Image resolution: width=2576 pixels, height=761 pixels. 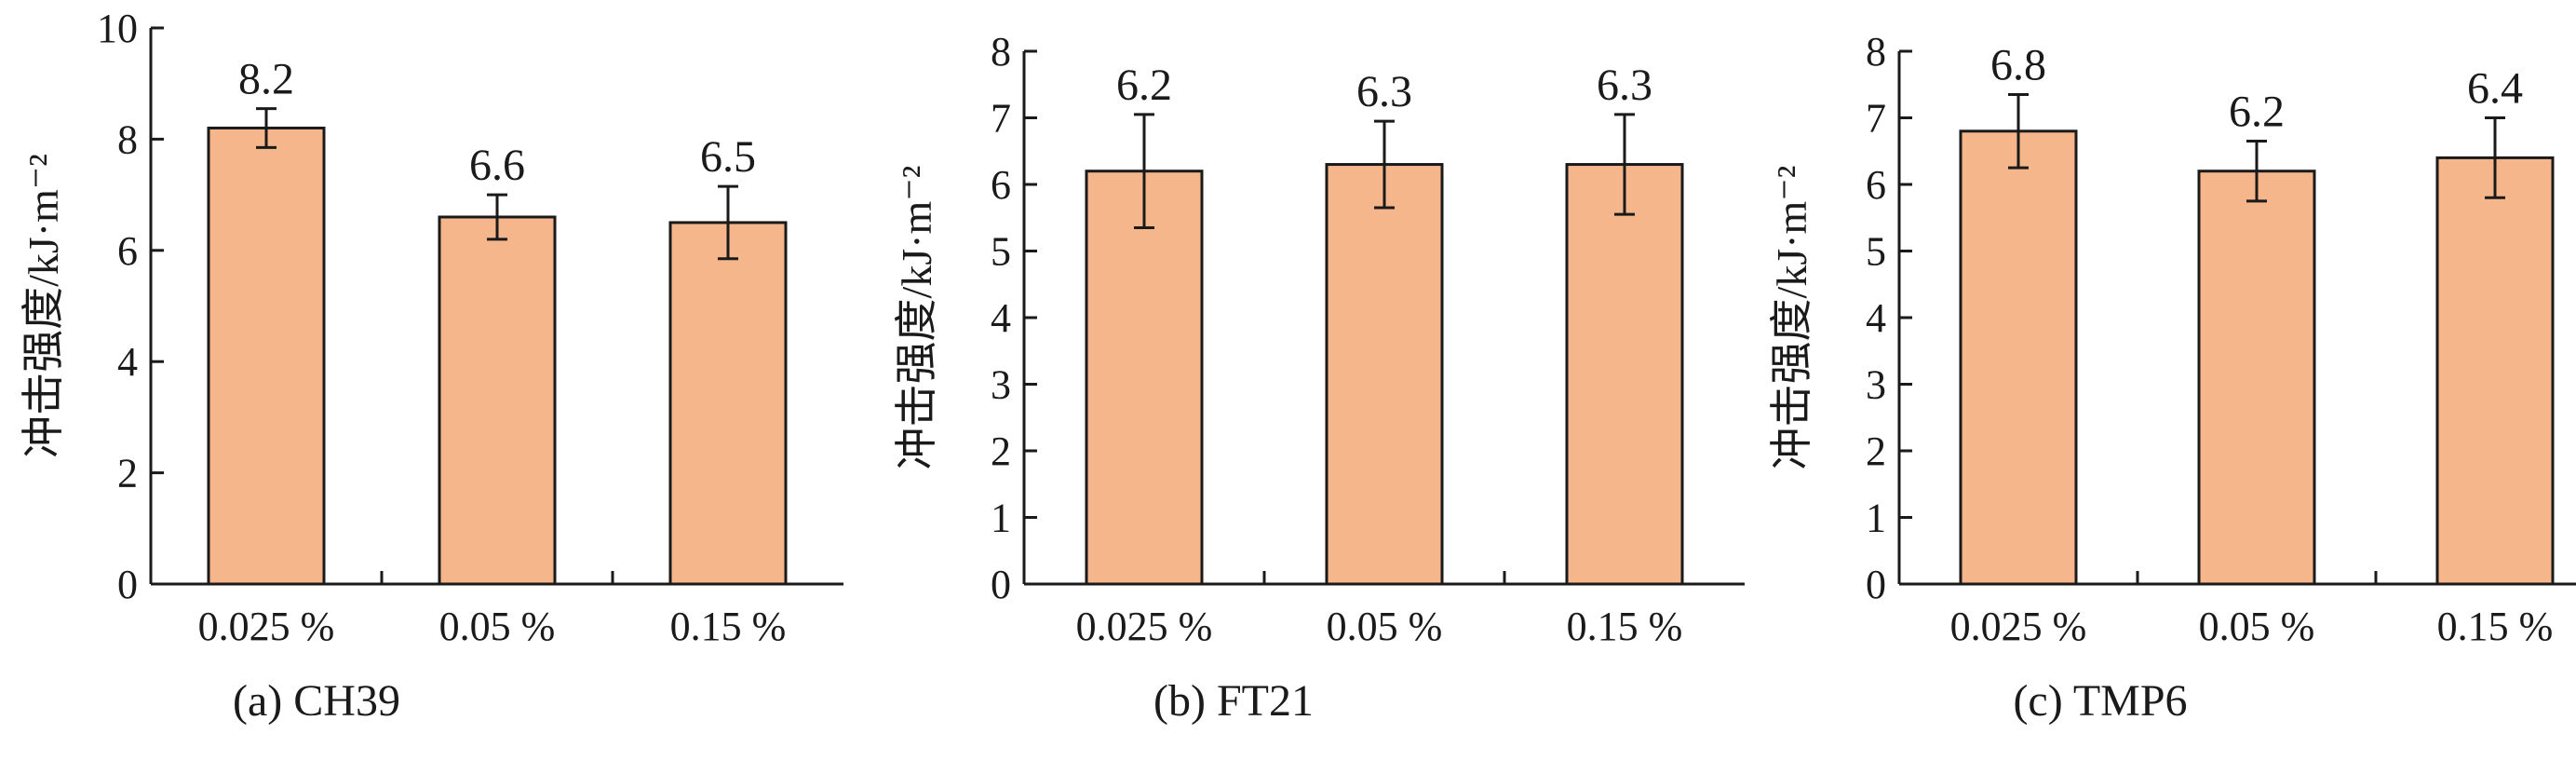 What do you see at coordinates (316, 701) in the screenshot?
I see `panel-caption: (a) CH39` at bounding box center [316, 701].